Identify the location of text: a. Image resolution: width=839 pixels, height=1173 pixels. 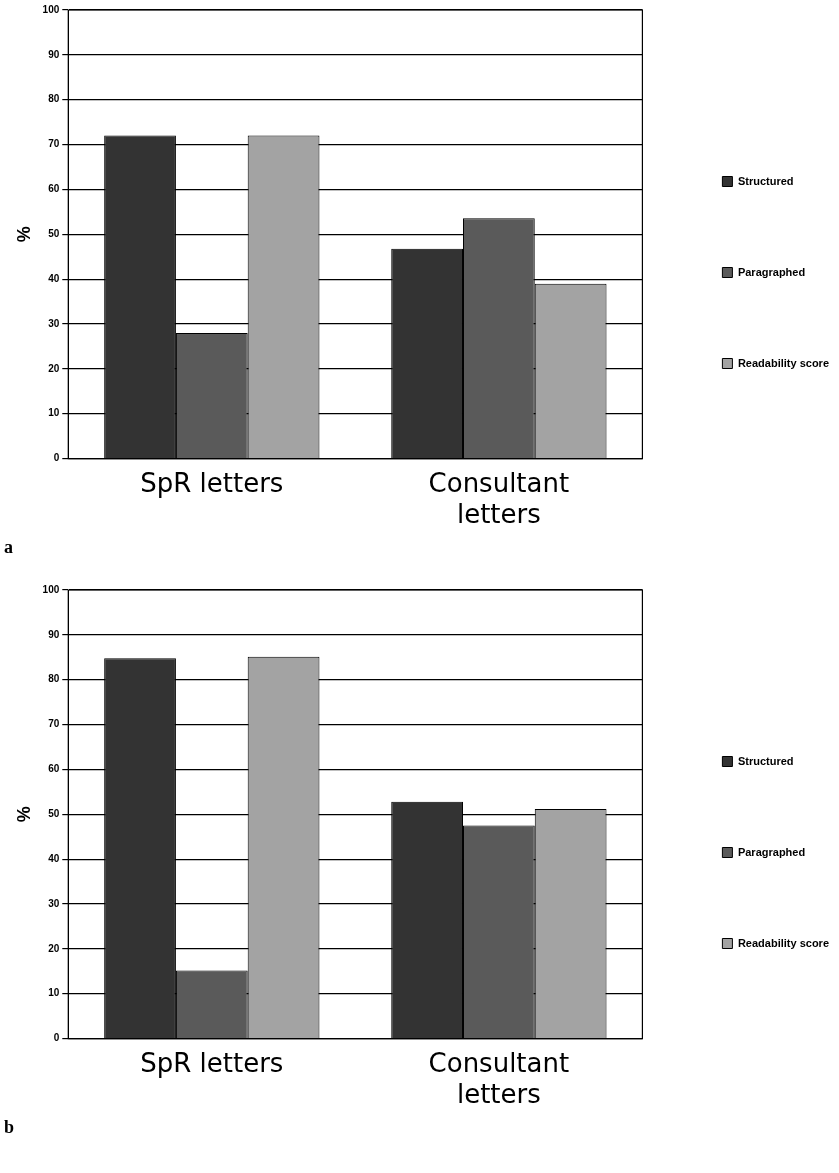
(8, 547).